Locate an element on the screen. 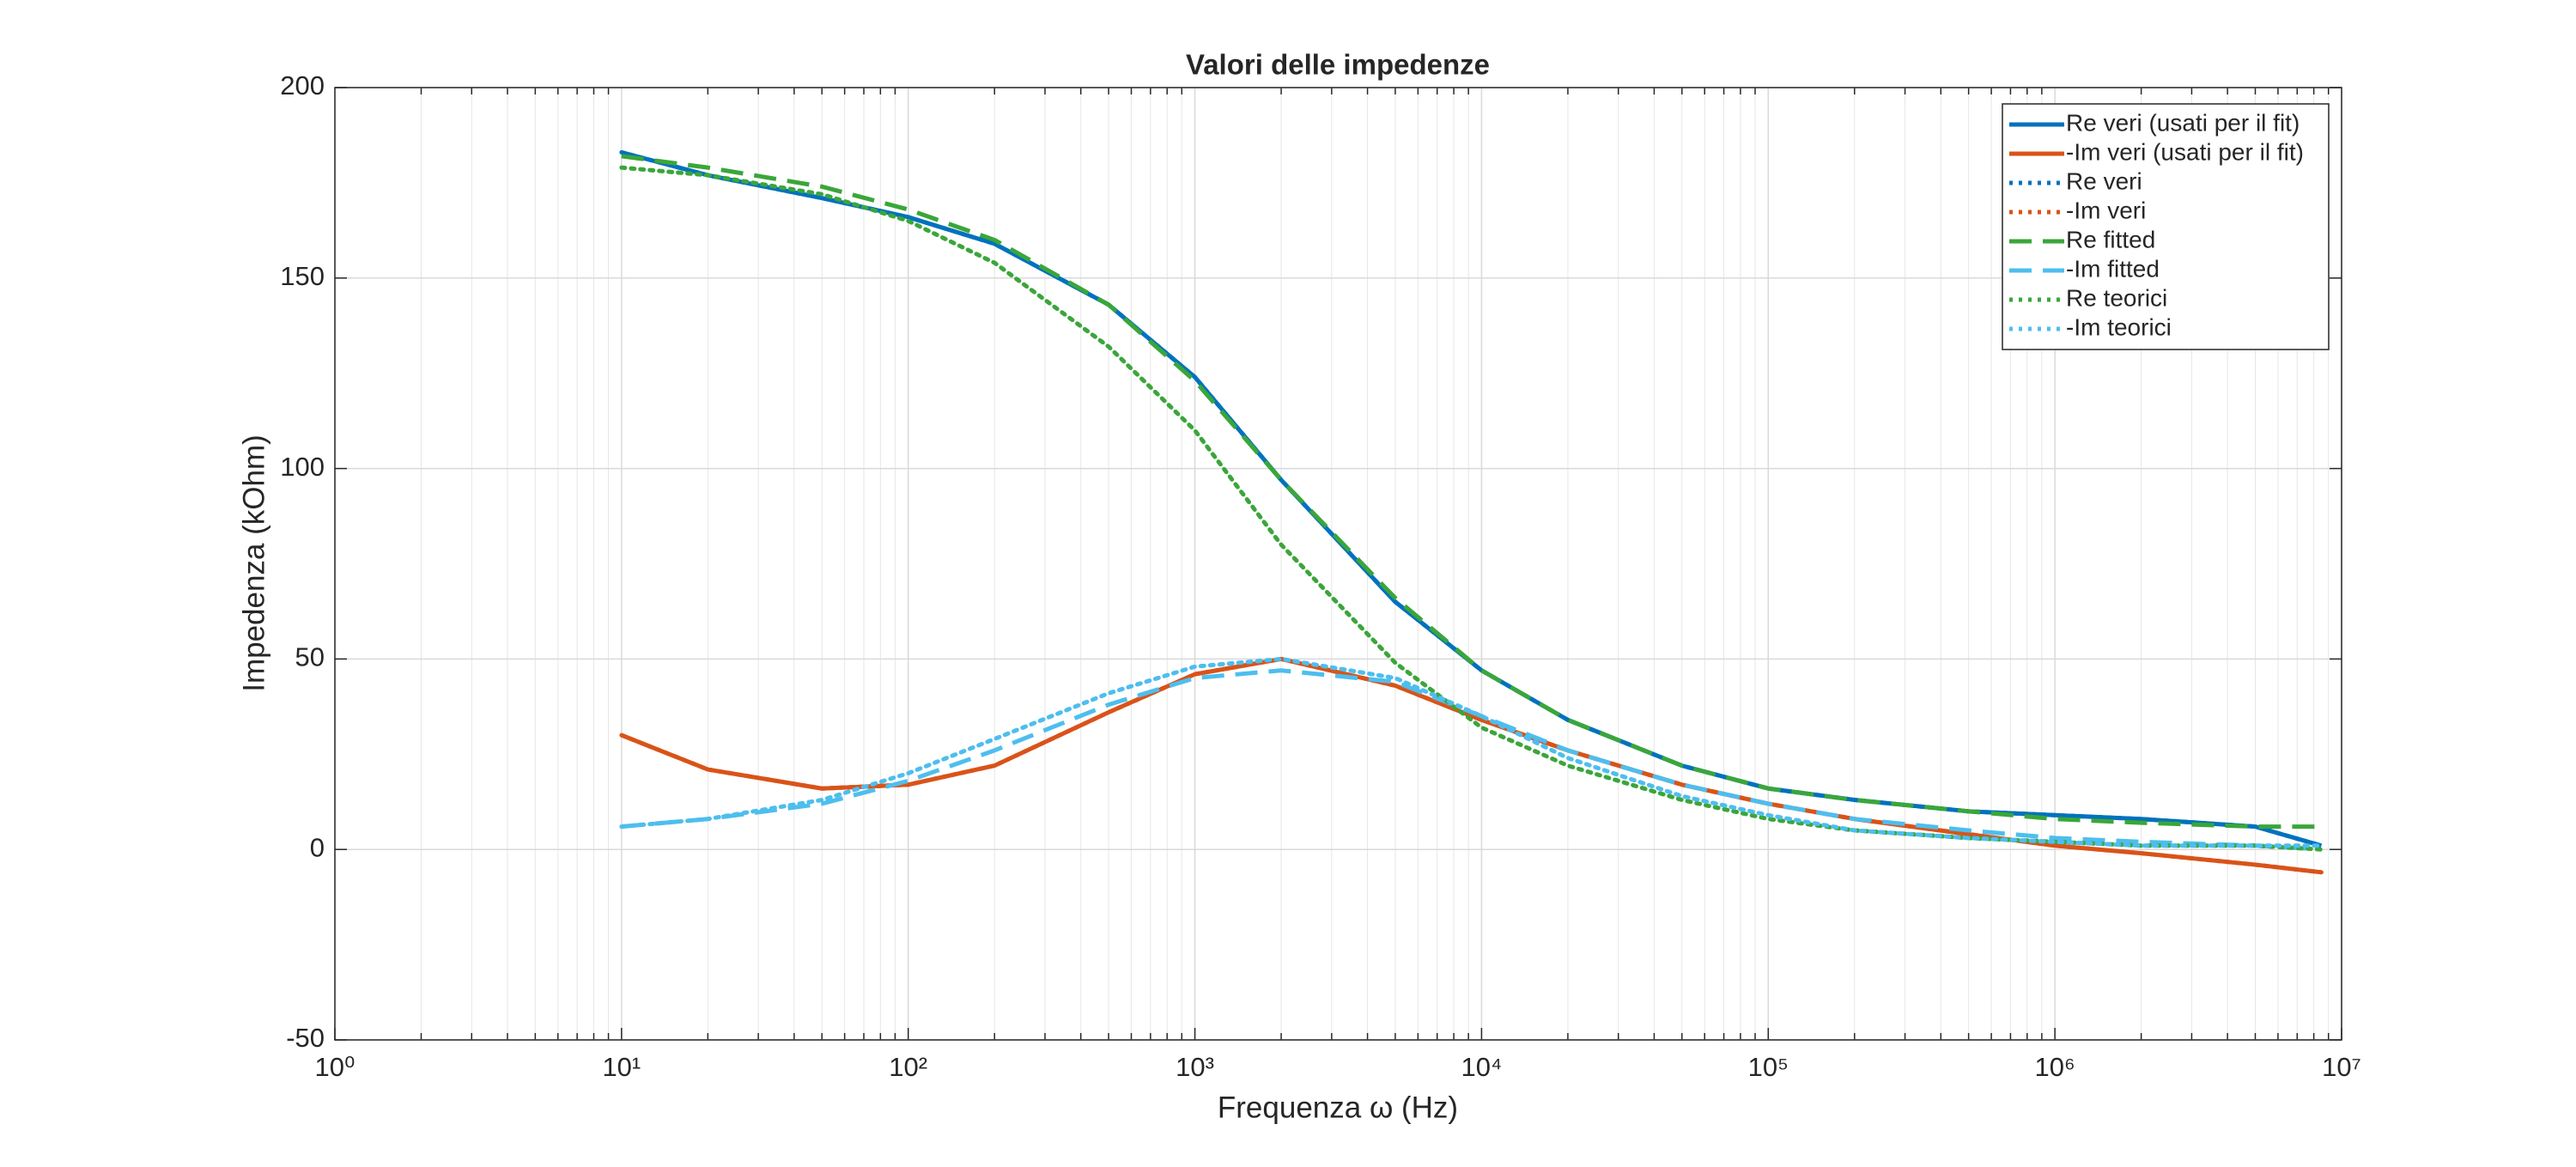 Image resolution: width=2576 pixels, height=1167 pixels. y-tick-label: 200 is located at coordinates (302, 85).